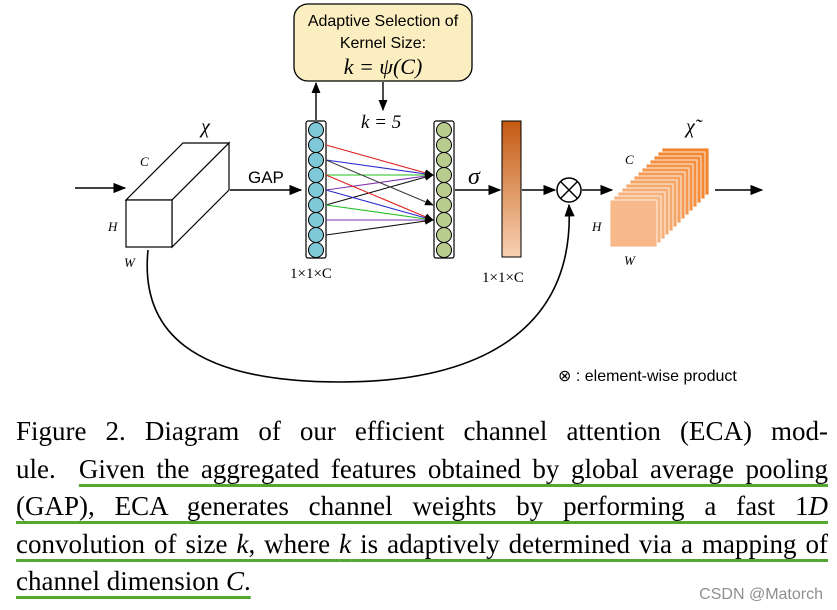  I want to click on caption-s5: convolution of size, so click(126, 543).